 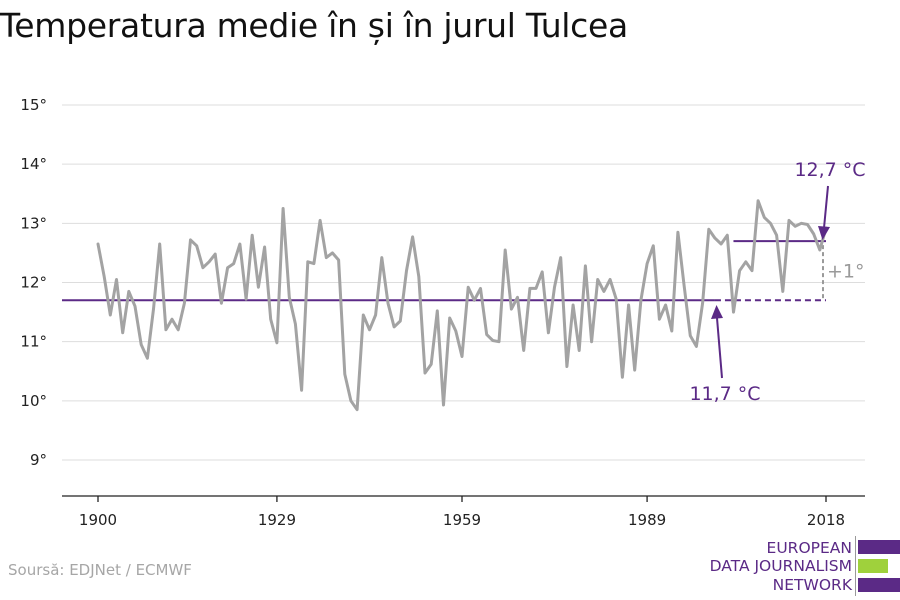 What do you see at coordinates (826, 207) in the screenshot?
I see `recent-mean-arrow-shaft` at bounding box center [826, 207].